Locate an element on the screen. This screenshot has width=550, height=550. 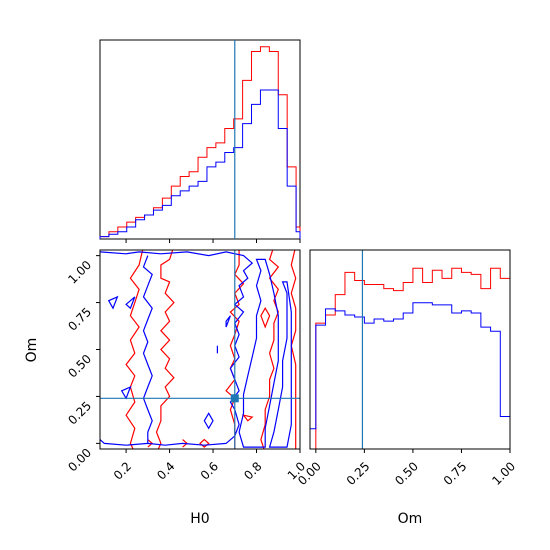
contour-frame is located at coordinates (200, 349).